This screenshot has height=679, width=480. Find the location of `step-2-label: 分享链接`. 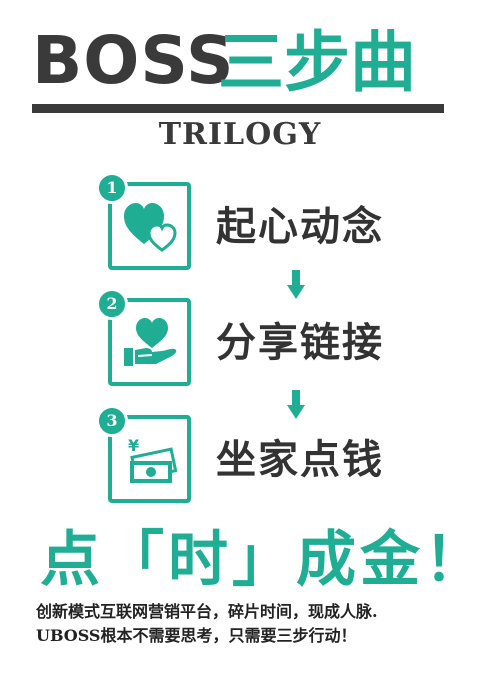

step-2-label: 分享链接 is located at coordinates (300, 343).